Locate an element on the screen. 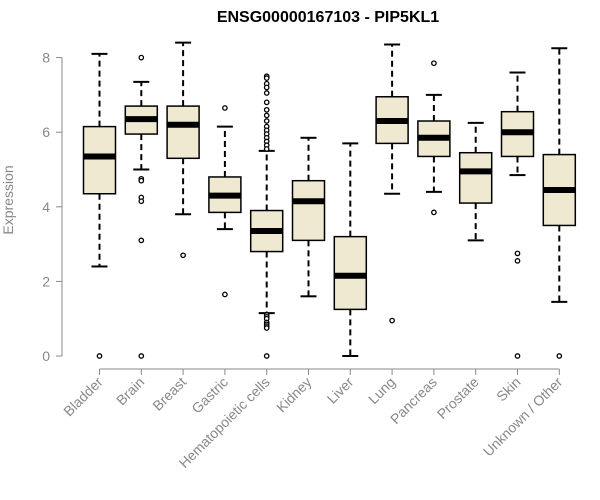 The height and width of the screenshot is (500, 600). x-tick-label: Liver is located at coordinates (340, 390).